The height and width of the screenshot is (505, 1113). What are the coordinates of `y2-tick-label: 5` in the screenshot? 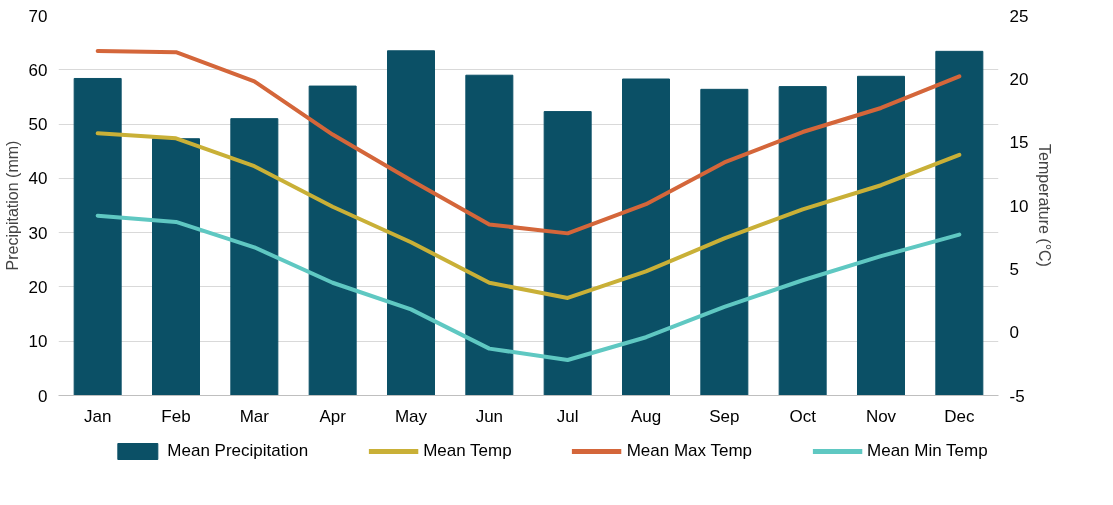 It's located at (1014, 269).